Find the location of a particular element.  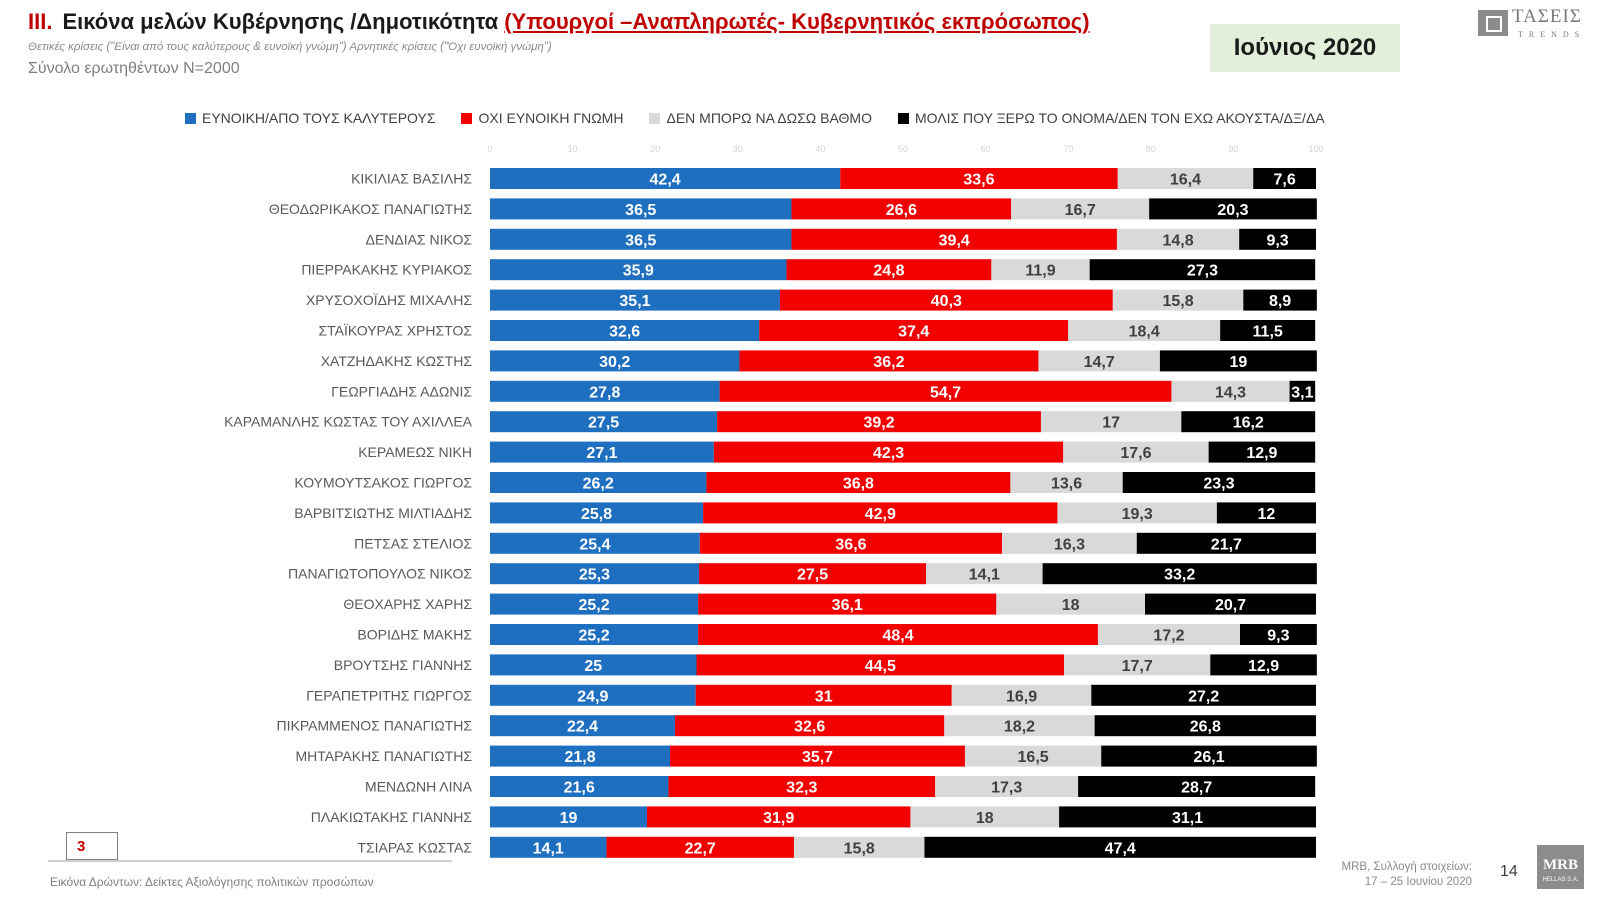

data-label: 16,3 is located at coordinates (1069, 544).